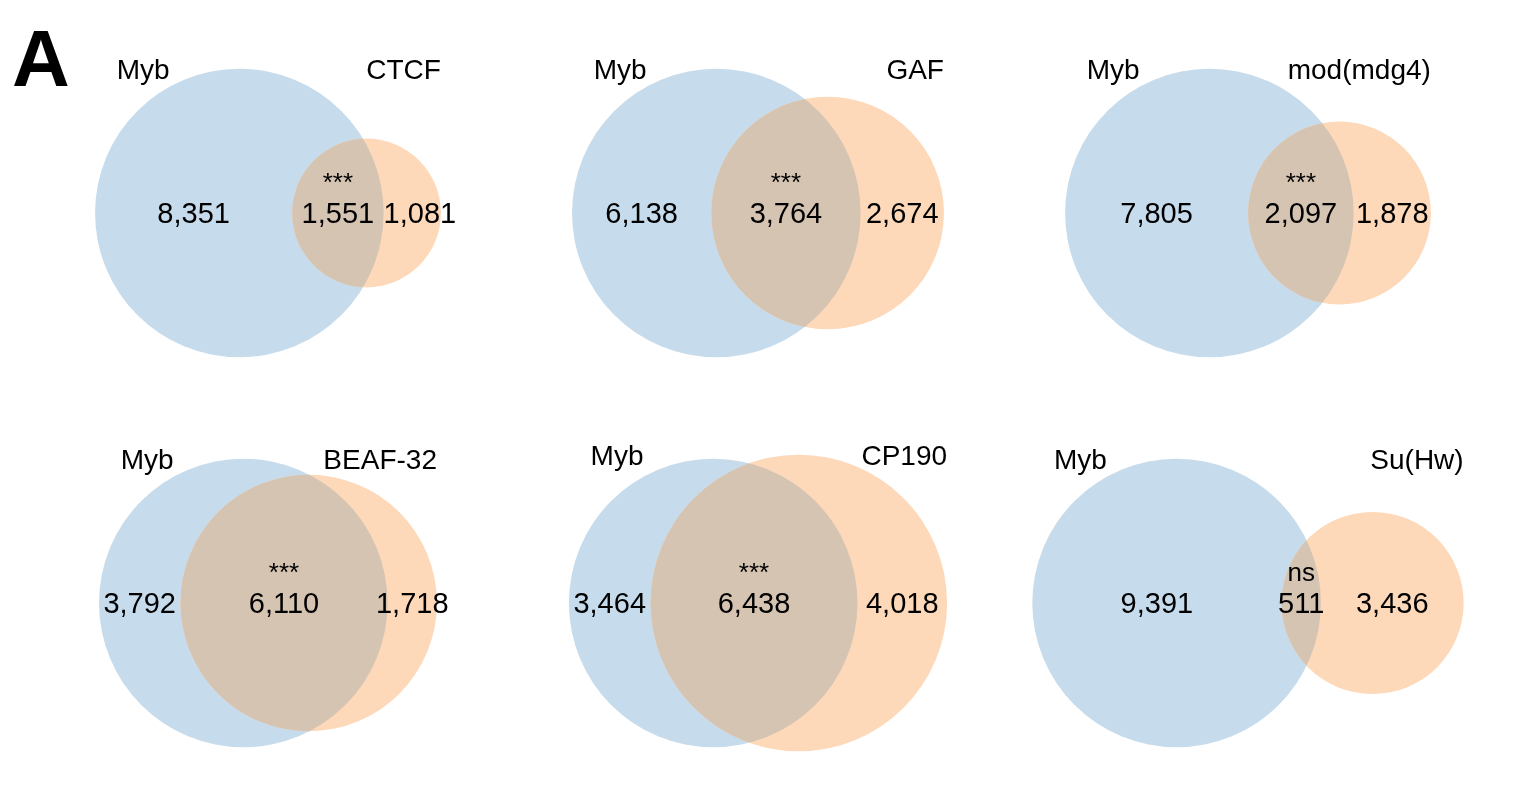  I want to click on data-label: 1,551, so click(338, 213).